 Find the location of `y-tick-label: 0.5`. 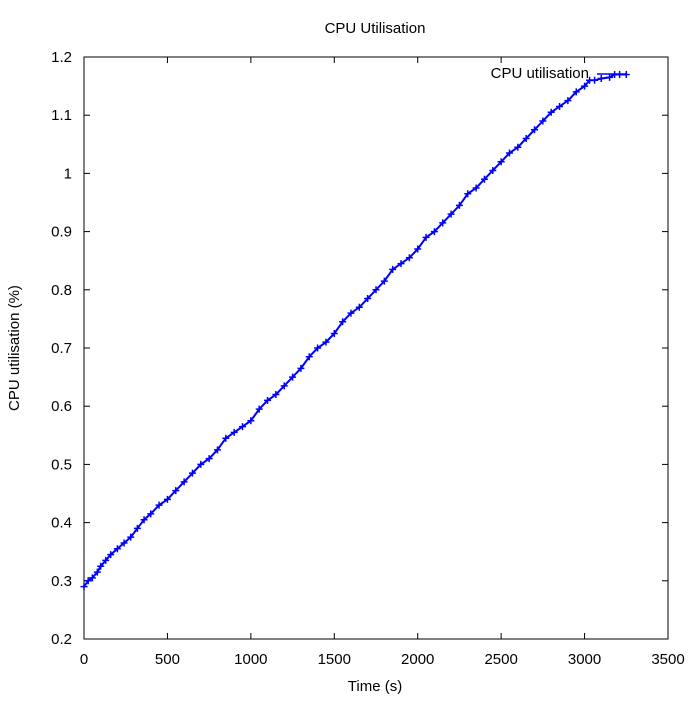

y-tick-label: 0.5 is located at coordinates (61, 464).